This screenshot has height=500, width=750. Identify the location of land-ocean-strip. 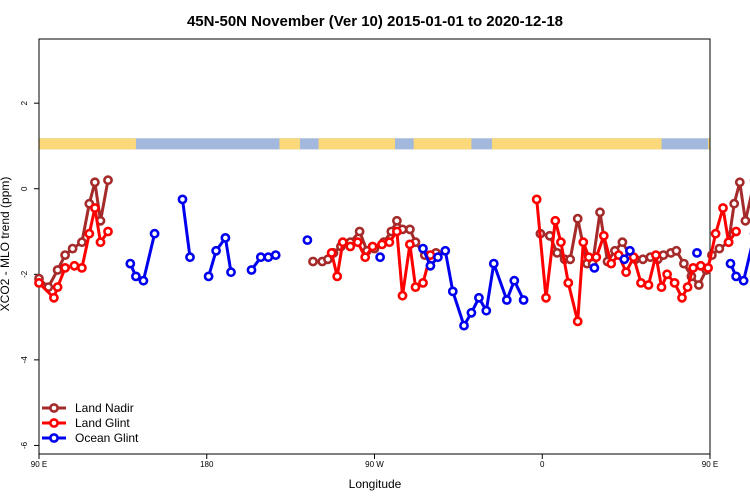
(374, 144).